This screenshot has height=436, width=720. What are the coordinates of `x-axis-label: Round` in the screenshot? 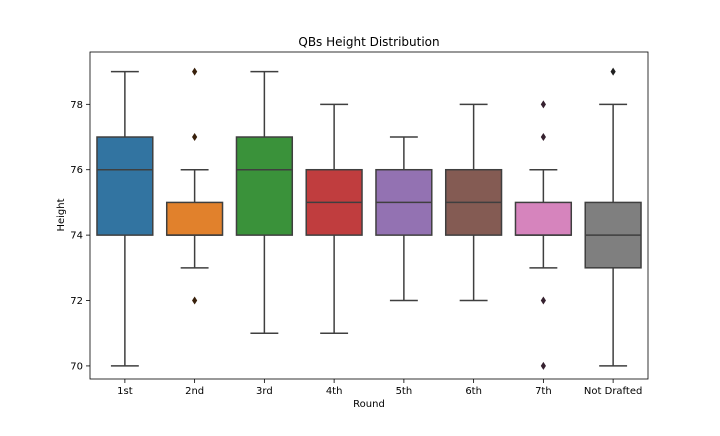 It's located at (369, 404).